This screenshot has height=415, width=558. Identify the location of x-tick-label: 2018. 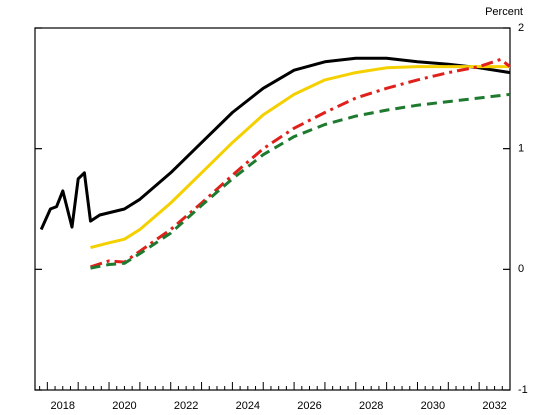
(63, 406).